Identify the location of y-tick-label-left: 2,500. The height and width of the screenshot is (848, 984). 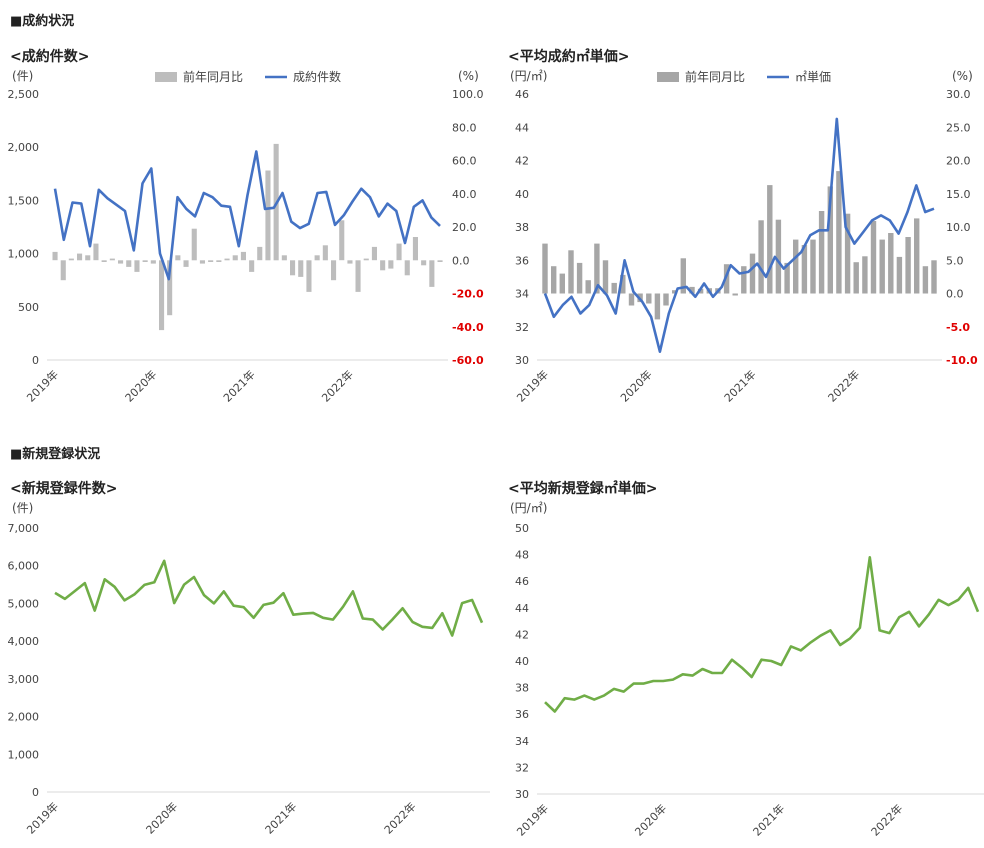
(24, 94).